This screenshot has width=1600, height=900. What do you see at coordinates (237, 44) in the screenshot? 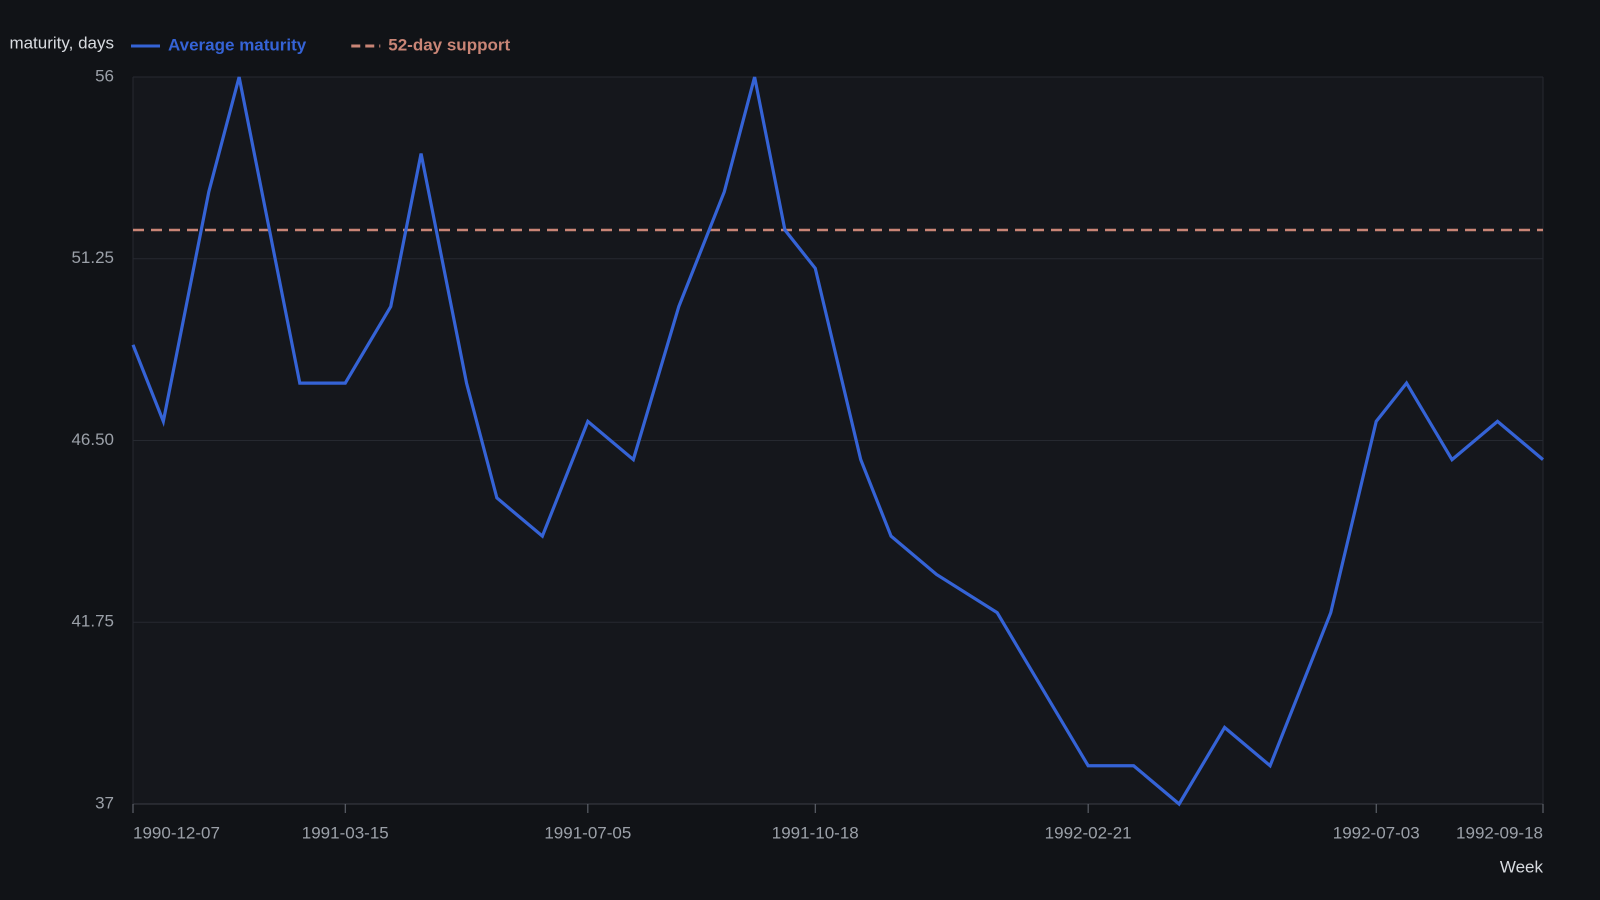
I see `legend-label: Average maturity` at bounding box center [237, 44].